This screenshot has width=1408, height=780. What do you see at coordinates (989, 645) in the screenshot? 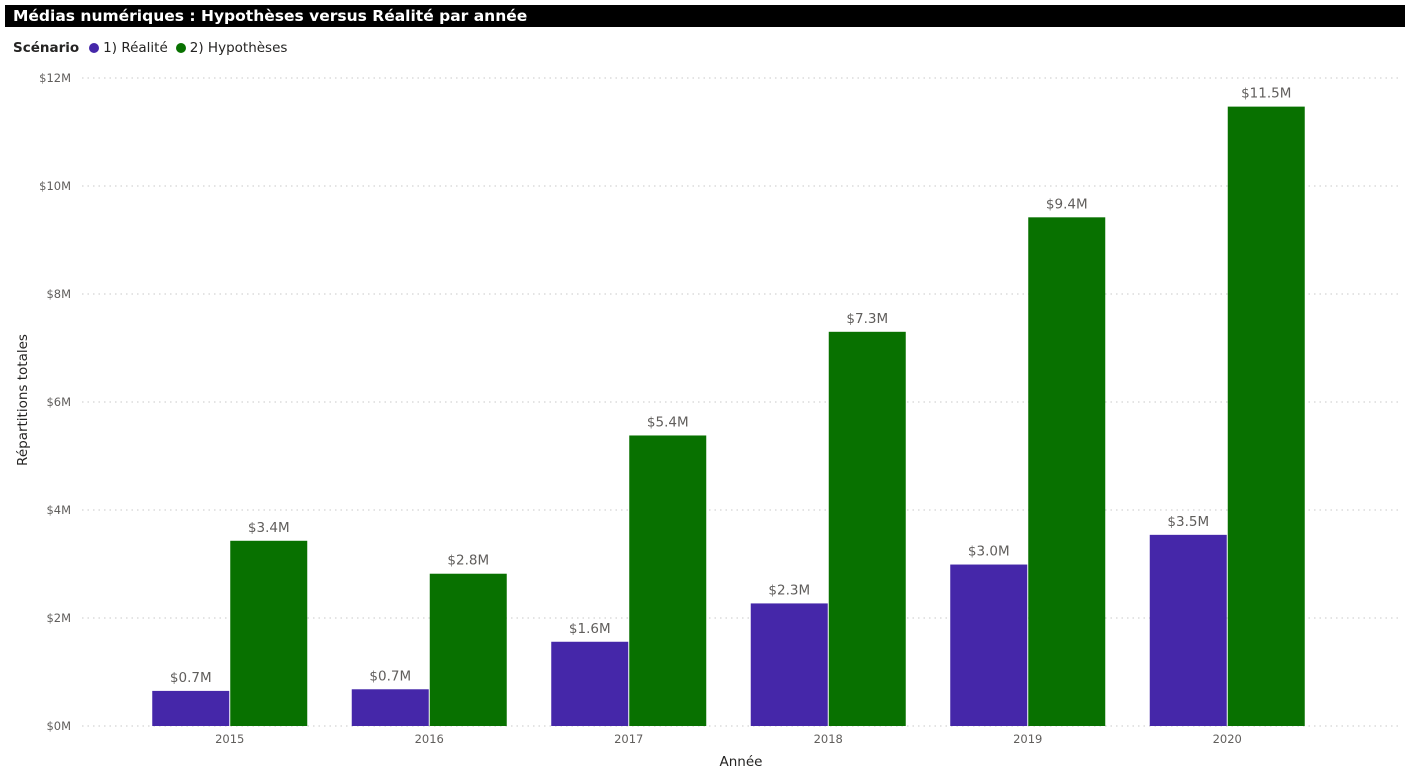
I see `bar-realite-2019` at bounding box center [989, 645].